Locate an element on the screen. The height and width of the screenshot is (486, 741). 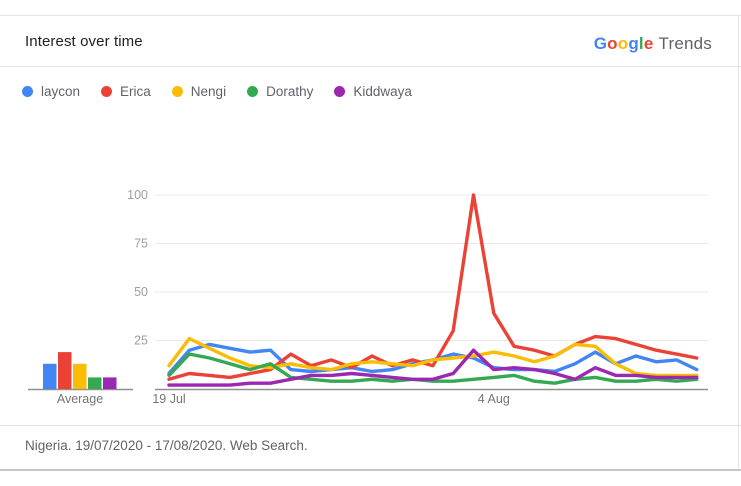
legend-item-dorathy: Dorathy is located at coordinates (280, 91).